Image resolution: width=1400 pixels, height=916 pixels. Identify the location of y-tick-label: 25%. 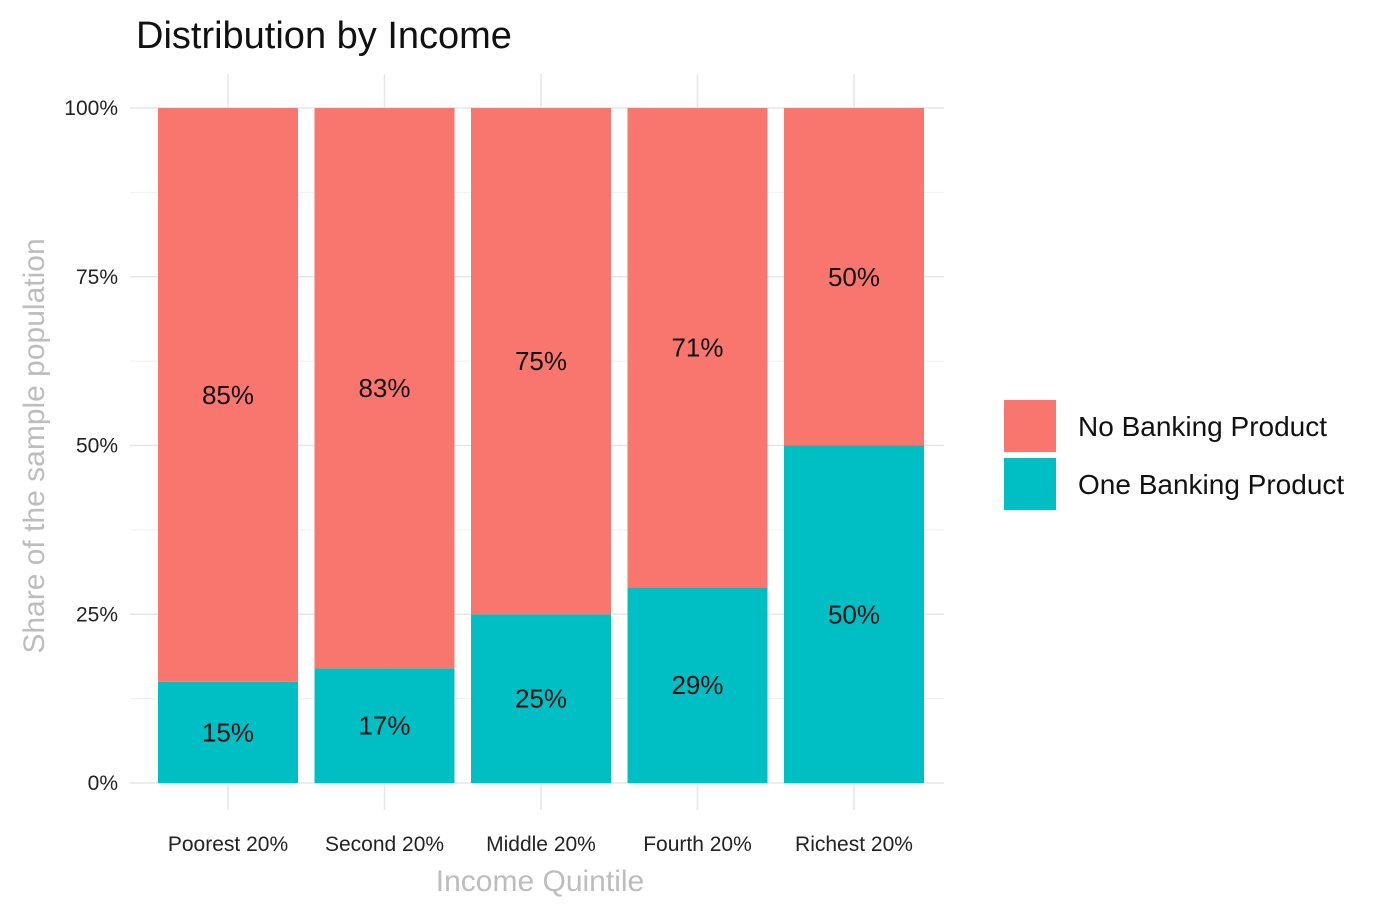
(97, 614).